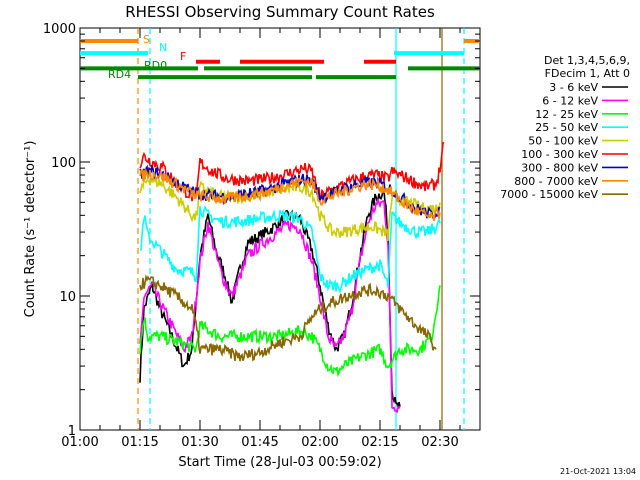 The height and width of the screenshot is (480, 640). Describe the element at coordinates (72, 431) in the screenshot. I see `y-tick-label-0: 1` at that location.